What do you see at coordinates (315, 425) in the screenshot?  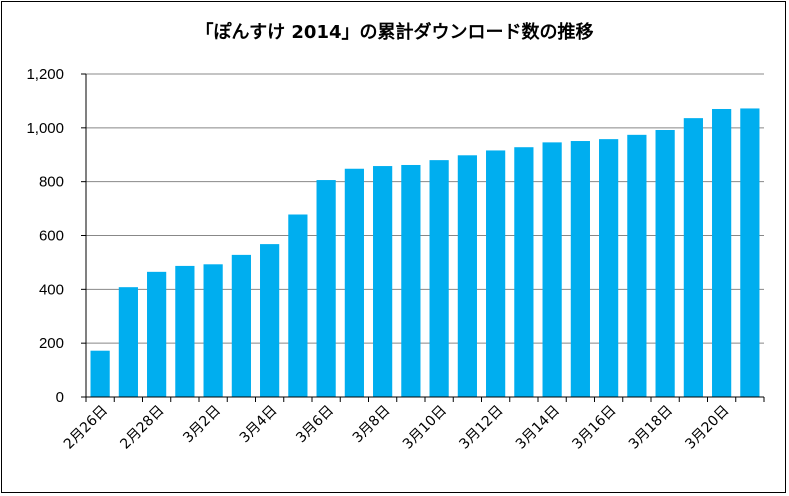 I see `x-tick-label: 3月6日` at bounding box center [315, 425].